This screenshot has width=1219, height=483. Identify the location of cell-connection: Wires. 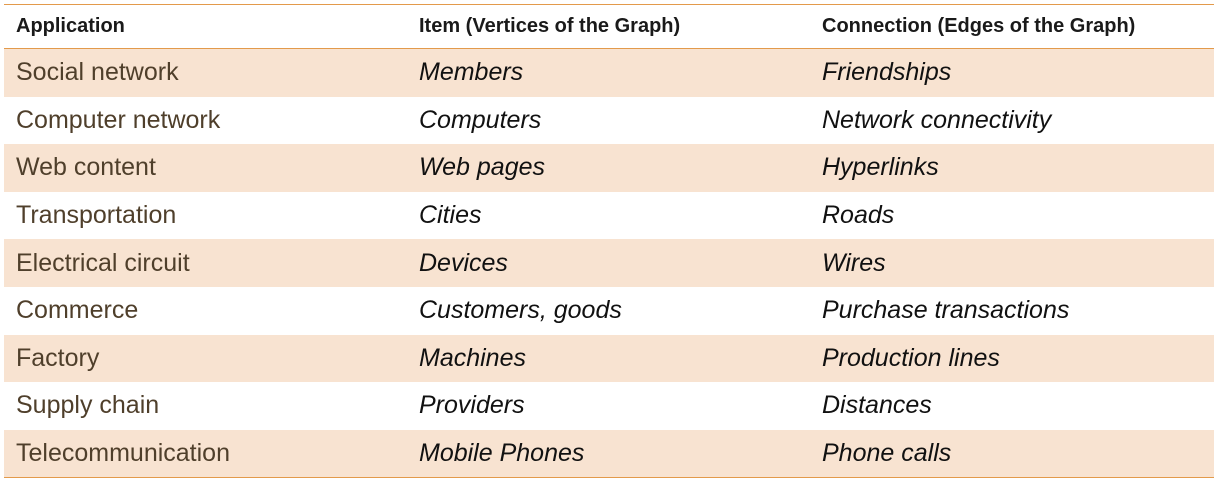
(1012, 263).